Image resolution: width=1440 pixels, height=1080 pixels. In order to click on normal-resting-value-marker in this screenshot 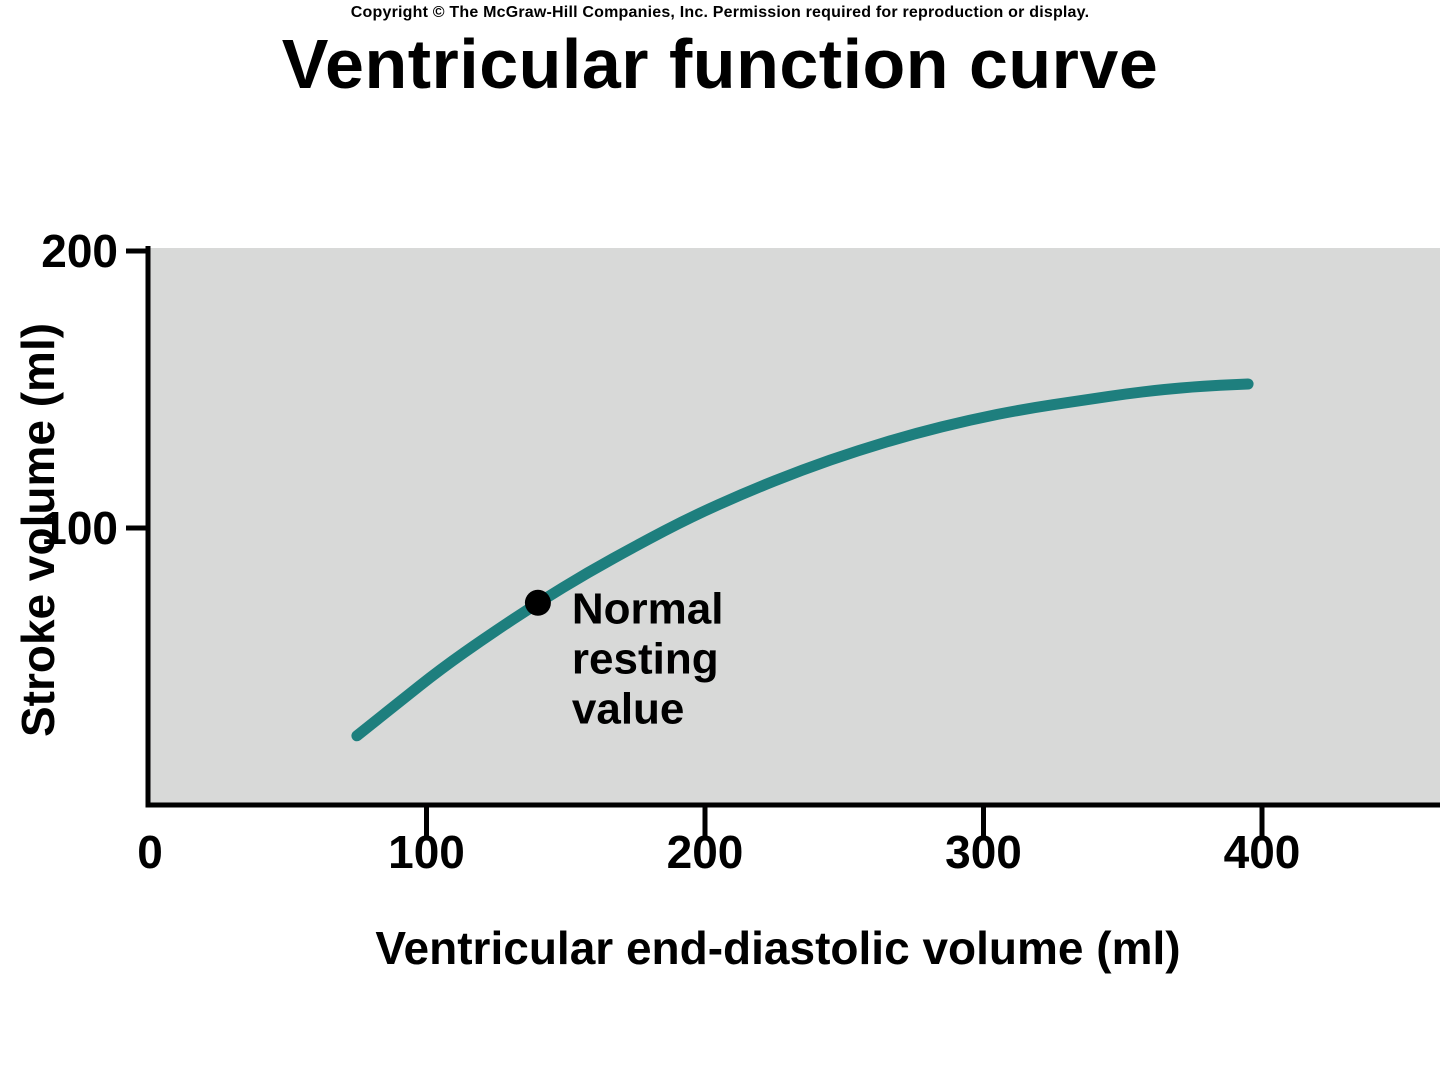, I will do `click(537, 602)`.